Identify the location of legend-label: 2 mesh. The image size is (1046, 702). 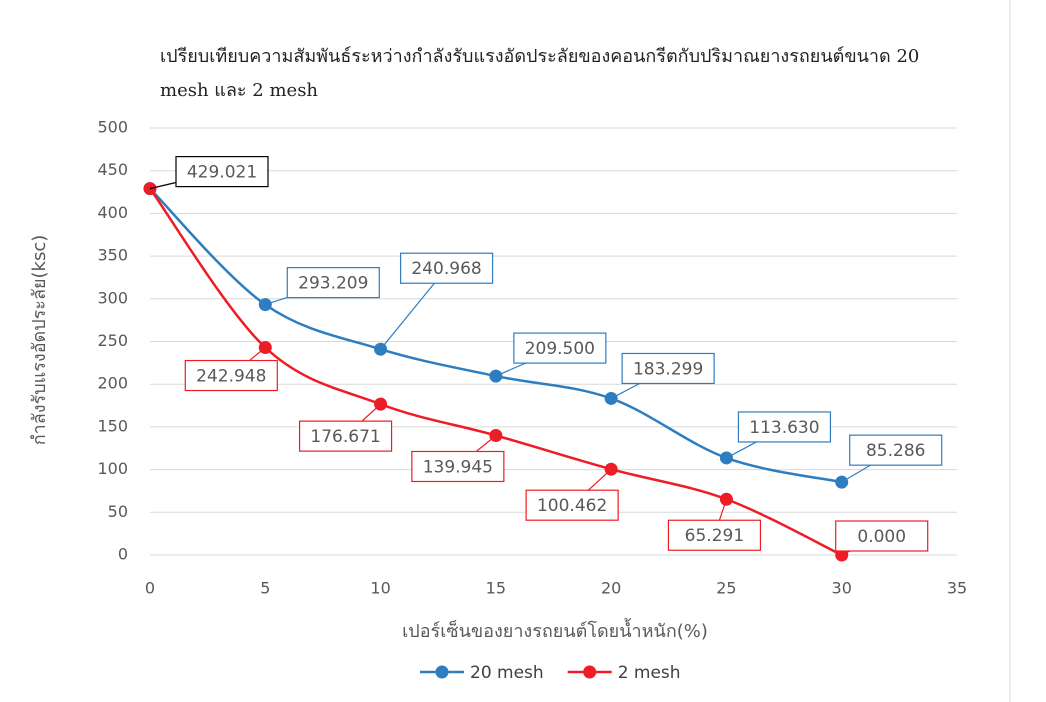
(649, 673).